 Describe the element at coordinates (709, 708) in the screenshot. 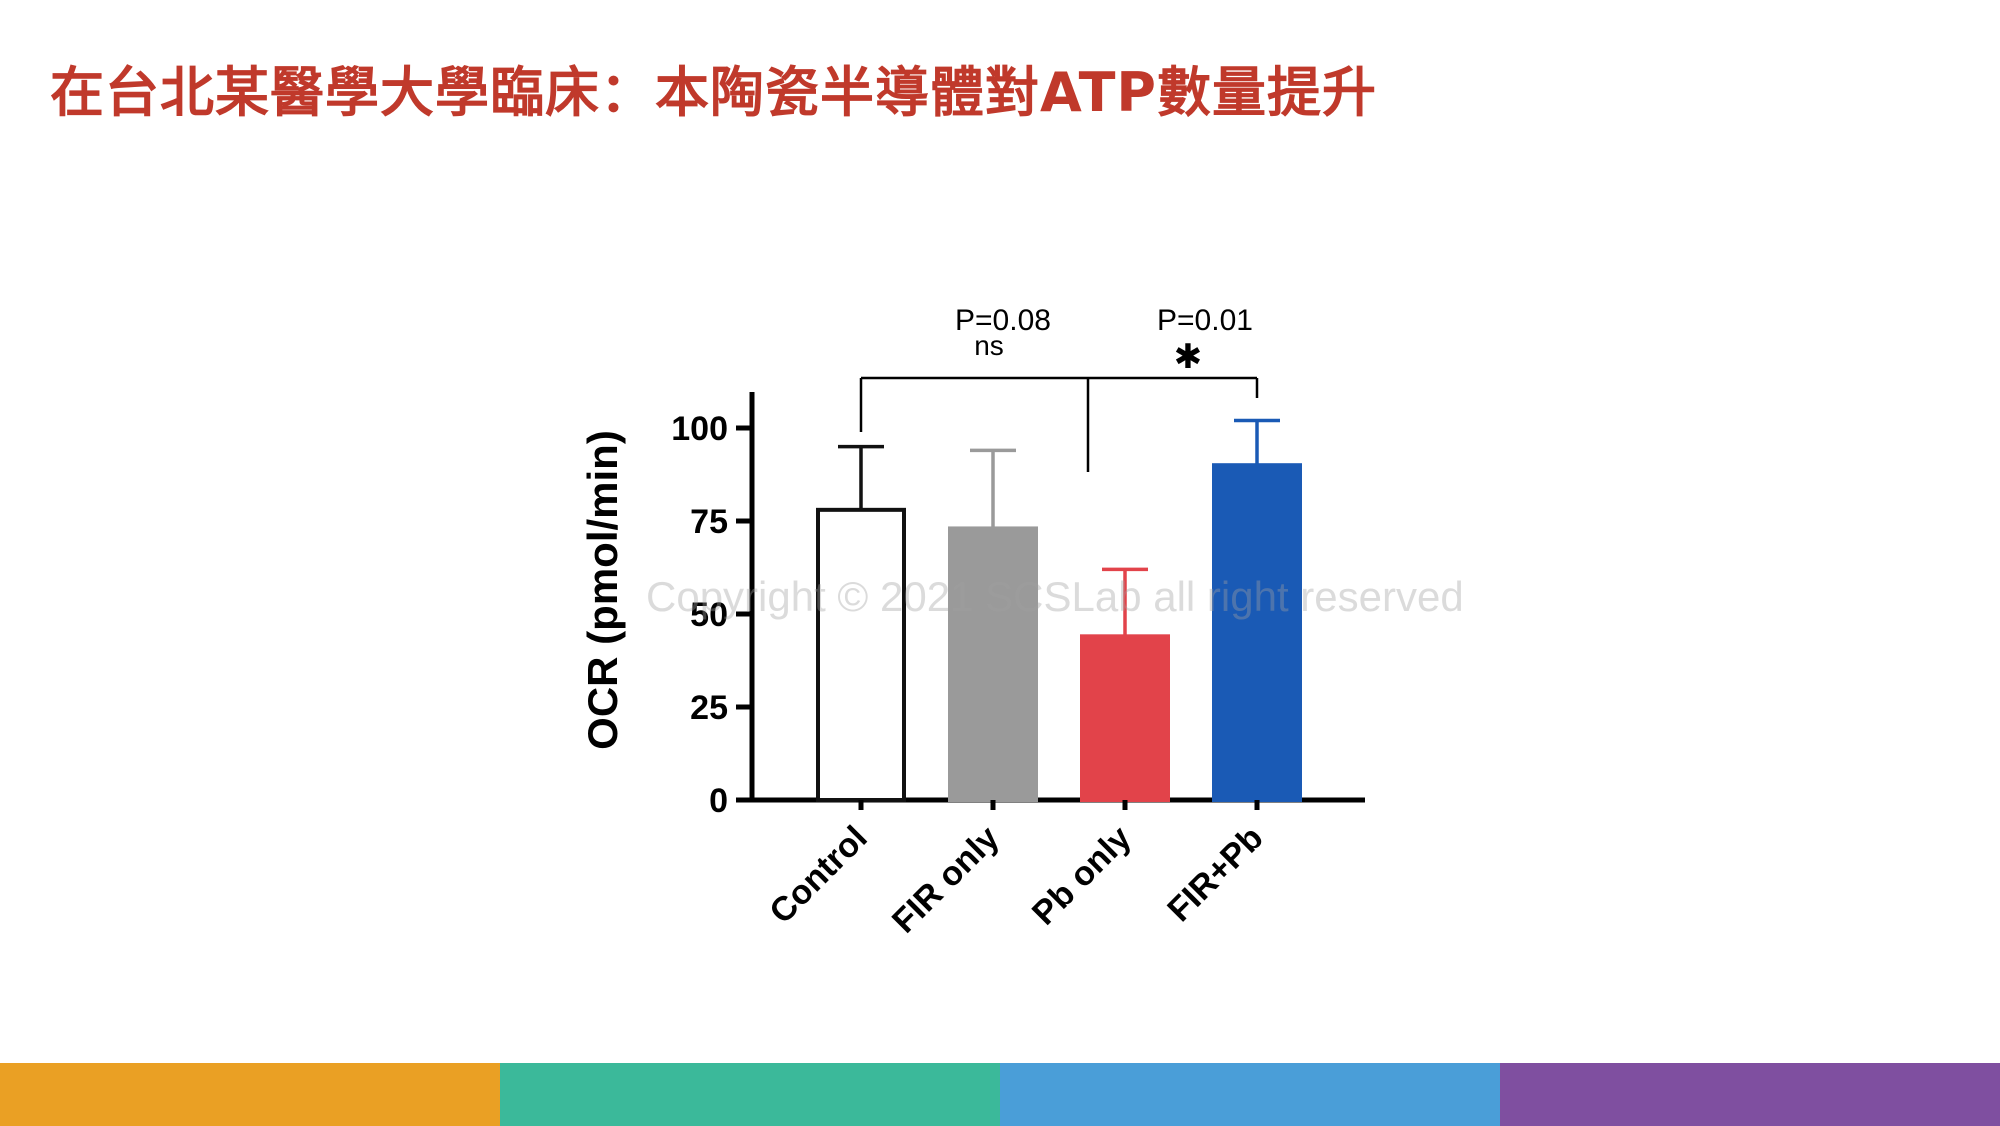

I see `y-tick-label: 25` at that location.